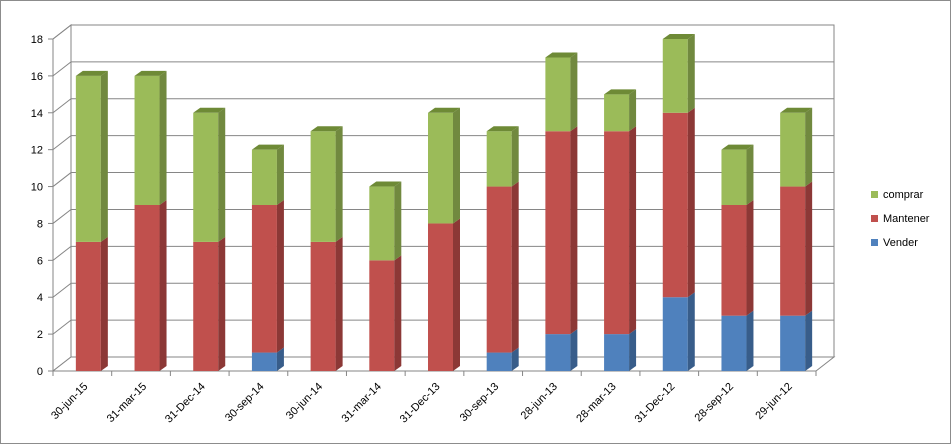  I want to click on y-tick-label: 14, so click(37, 114).